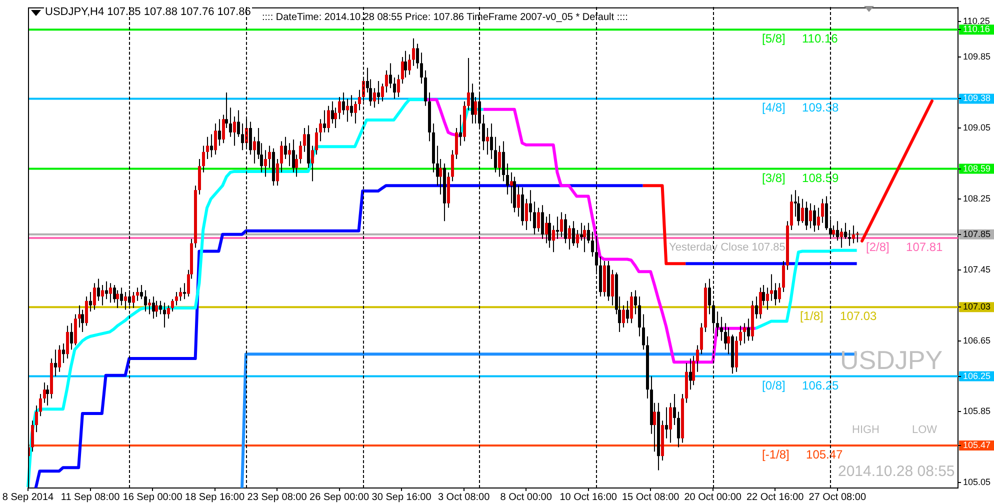  What do you see at coordinates (148, 12) in the screenshot?
I see `chart-title: USDJPY,H4 107.85 107.88 107.76 107.86` at bounding box center [148, 12].